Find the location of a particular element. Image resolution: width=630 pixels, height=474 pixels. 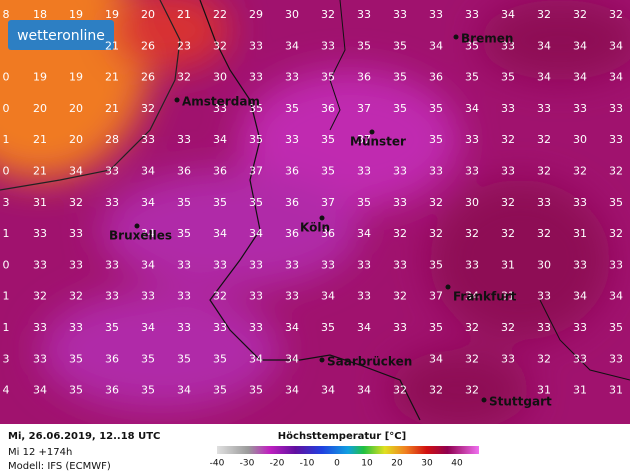

grid-value: 26 is located at coordinates (148, 45).